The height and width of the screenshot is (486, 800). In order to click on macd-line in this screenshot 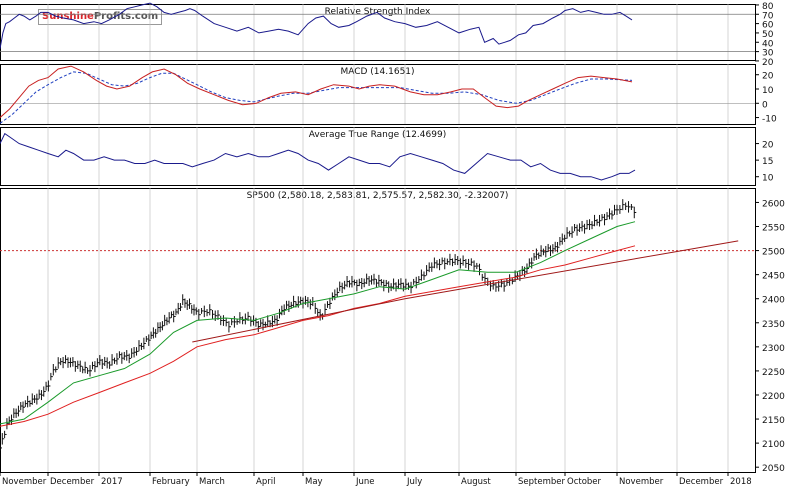, I will do `click(316, 91)`.